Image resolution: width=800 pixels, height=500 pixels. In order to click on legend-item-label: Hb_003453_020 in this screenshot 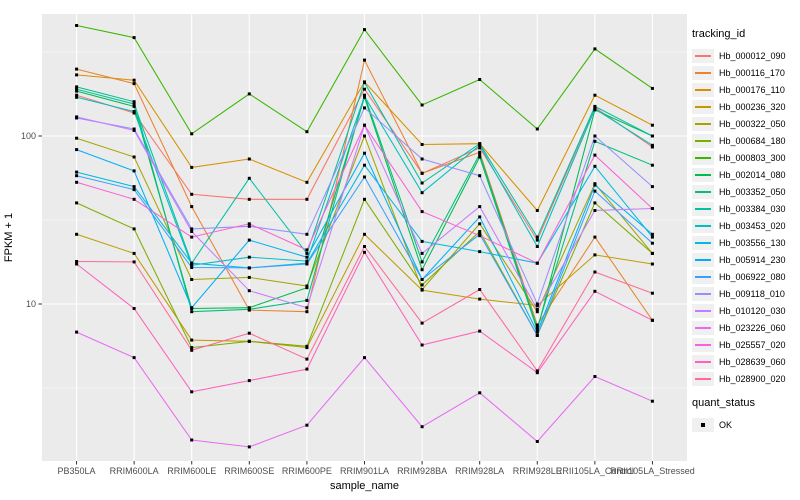, I will do `click(752, 225)`.